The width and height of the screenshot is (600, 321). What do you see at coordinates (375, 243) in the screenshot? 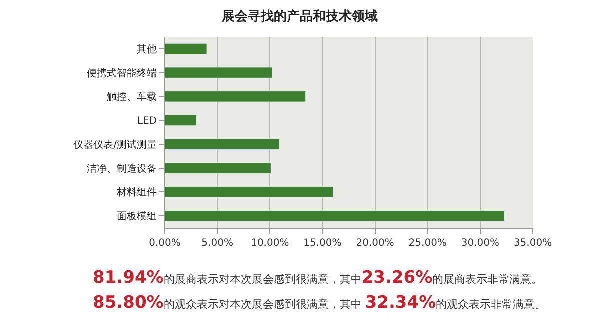
I see `x-tick-label: 20.00%` at bounding box center [375, 243].